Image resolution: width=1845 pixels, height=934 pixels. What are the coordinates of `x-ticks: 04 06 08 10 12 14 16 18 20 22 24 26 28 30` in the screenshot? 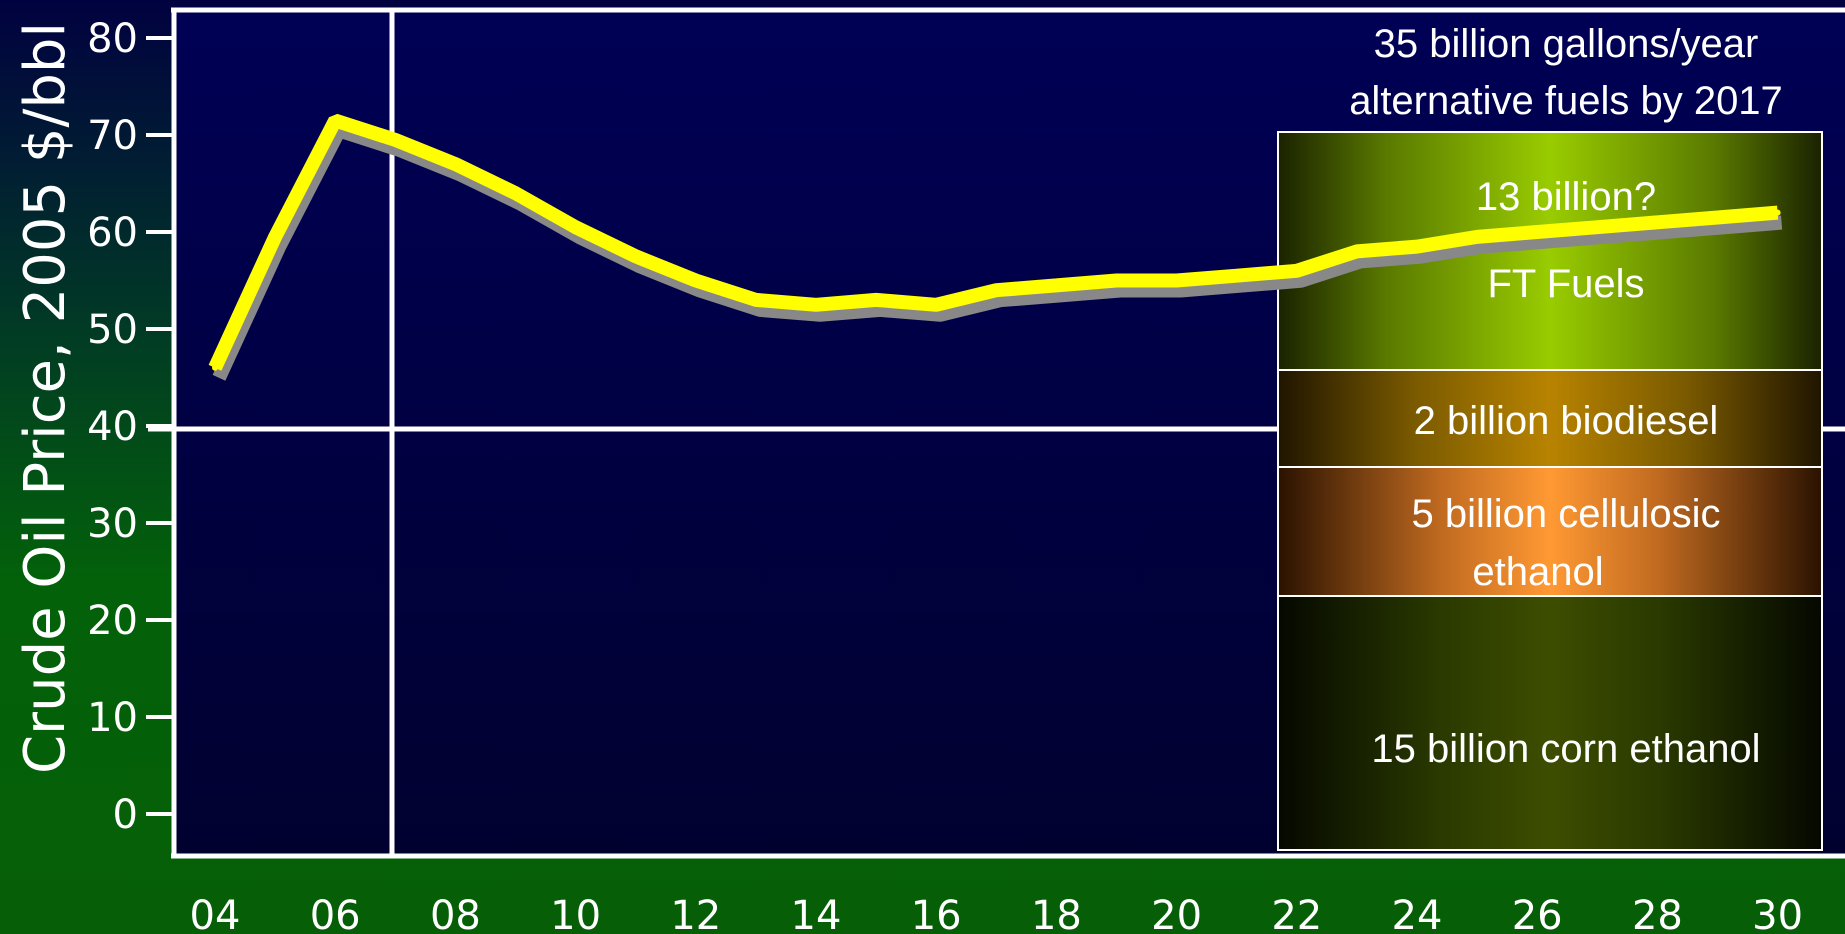 It's located at (997, 913).